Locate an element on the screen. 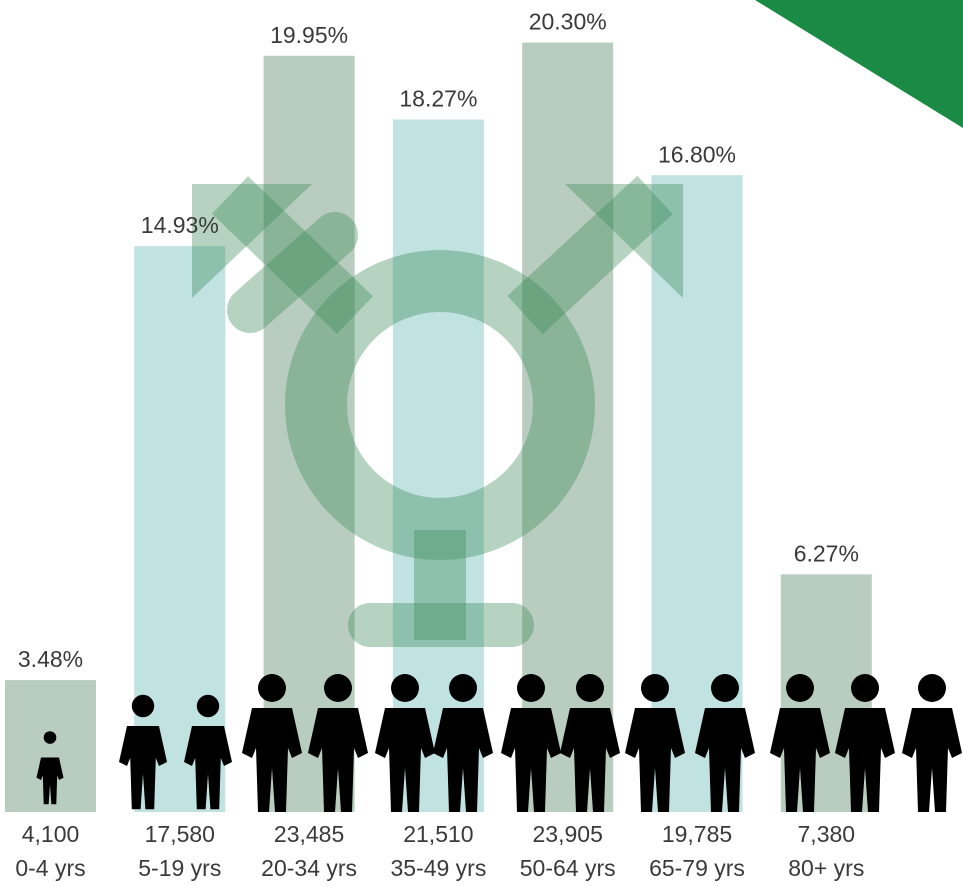  count-label: 4,100 is located at coordinates (51, 834).